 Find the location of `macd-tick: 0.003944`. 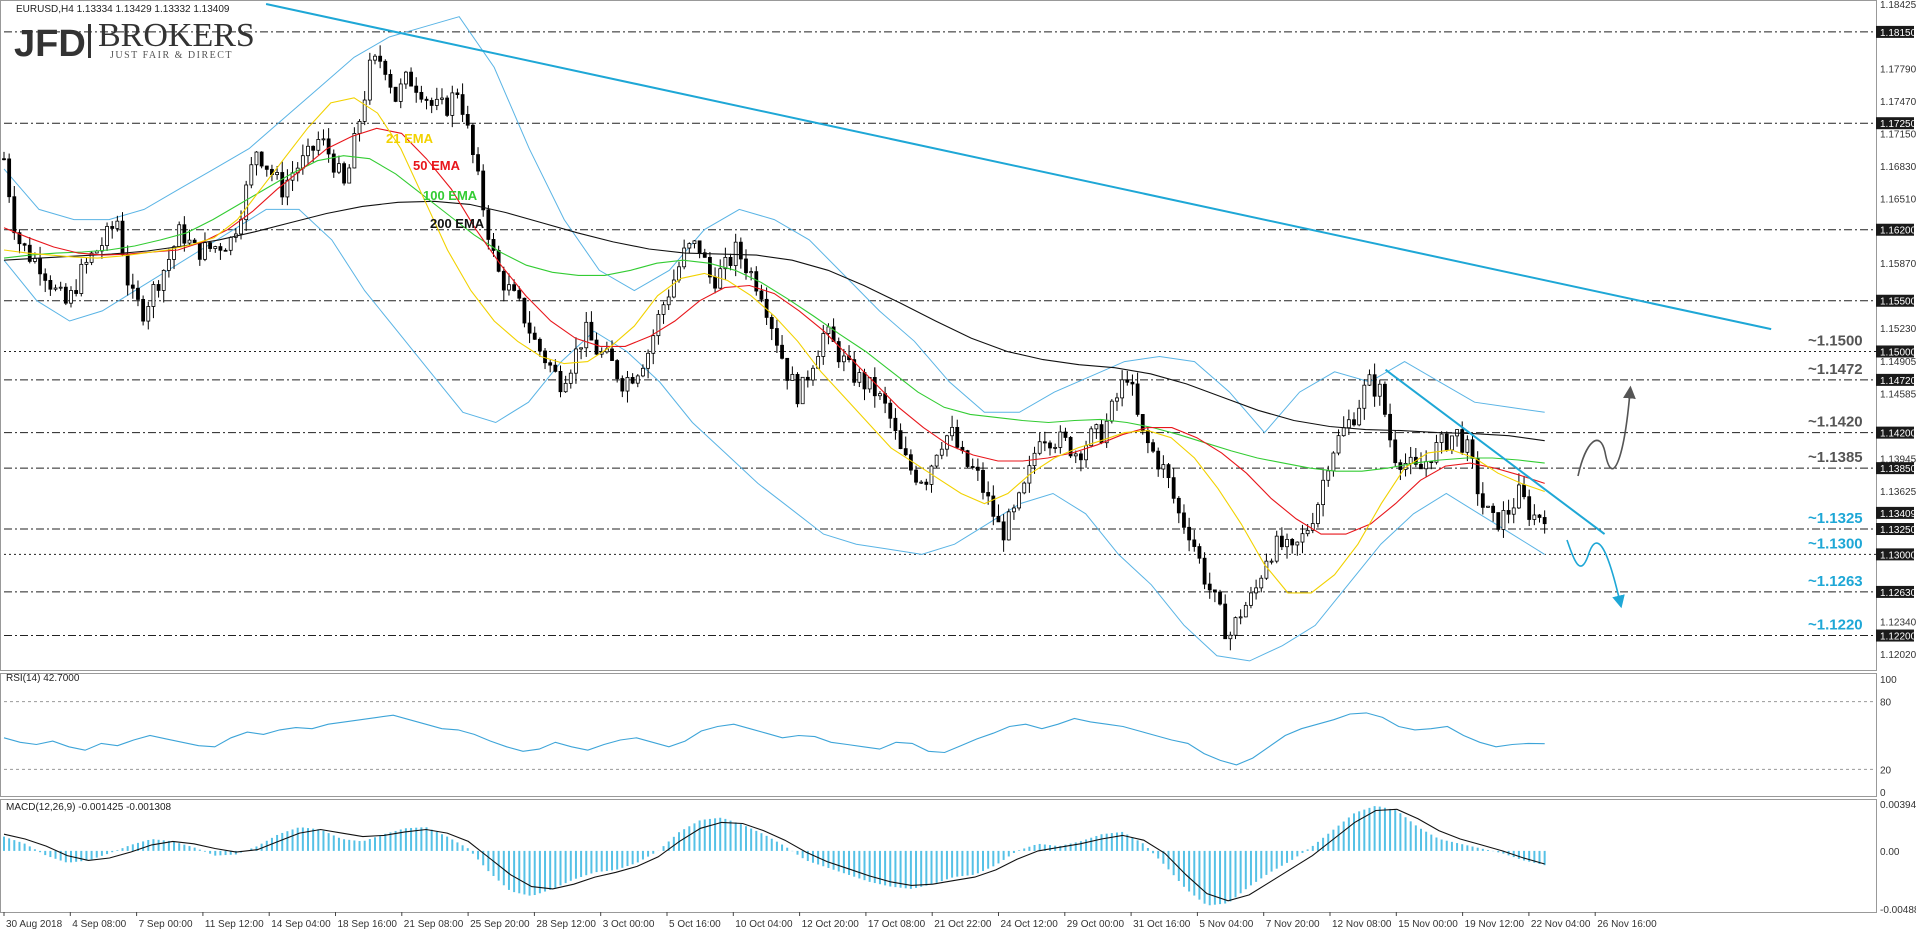

macd-tick: 0.003944 is located at coordinates (1898, 805).